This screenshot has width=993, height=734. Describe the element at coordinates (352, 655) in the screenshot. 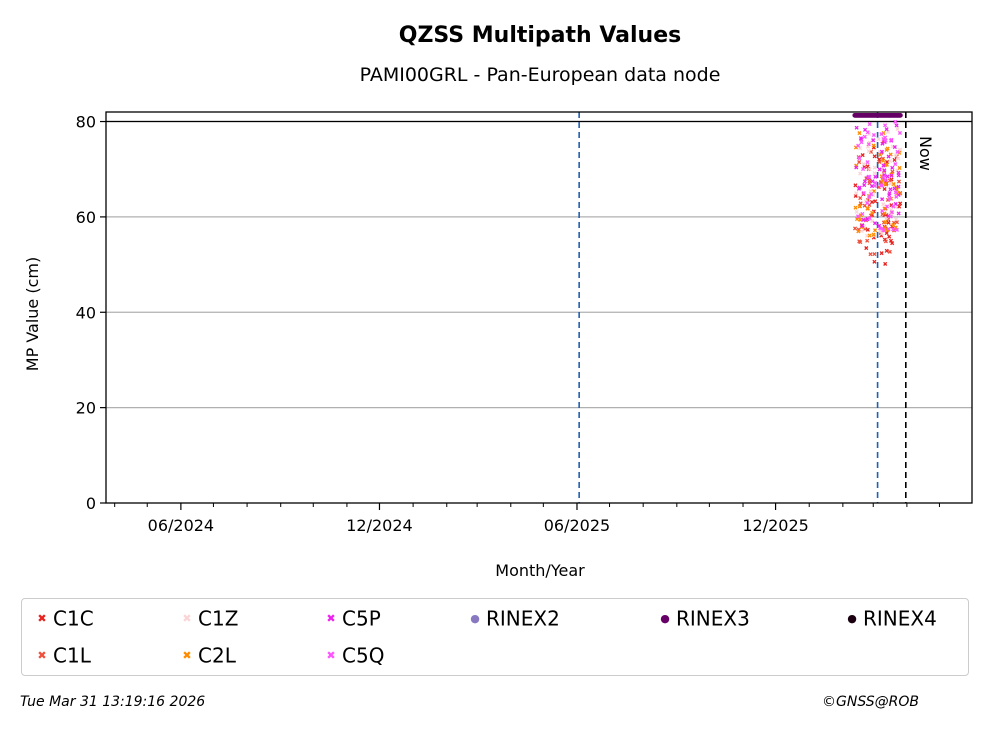

I see `legend-item-c5q: ✖ C5Q` at that location.